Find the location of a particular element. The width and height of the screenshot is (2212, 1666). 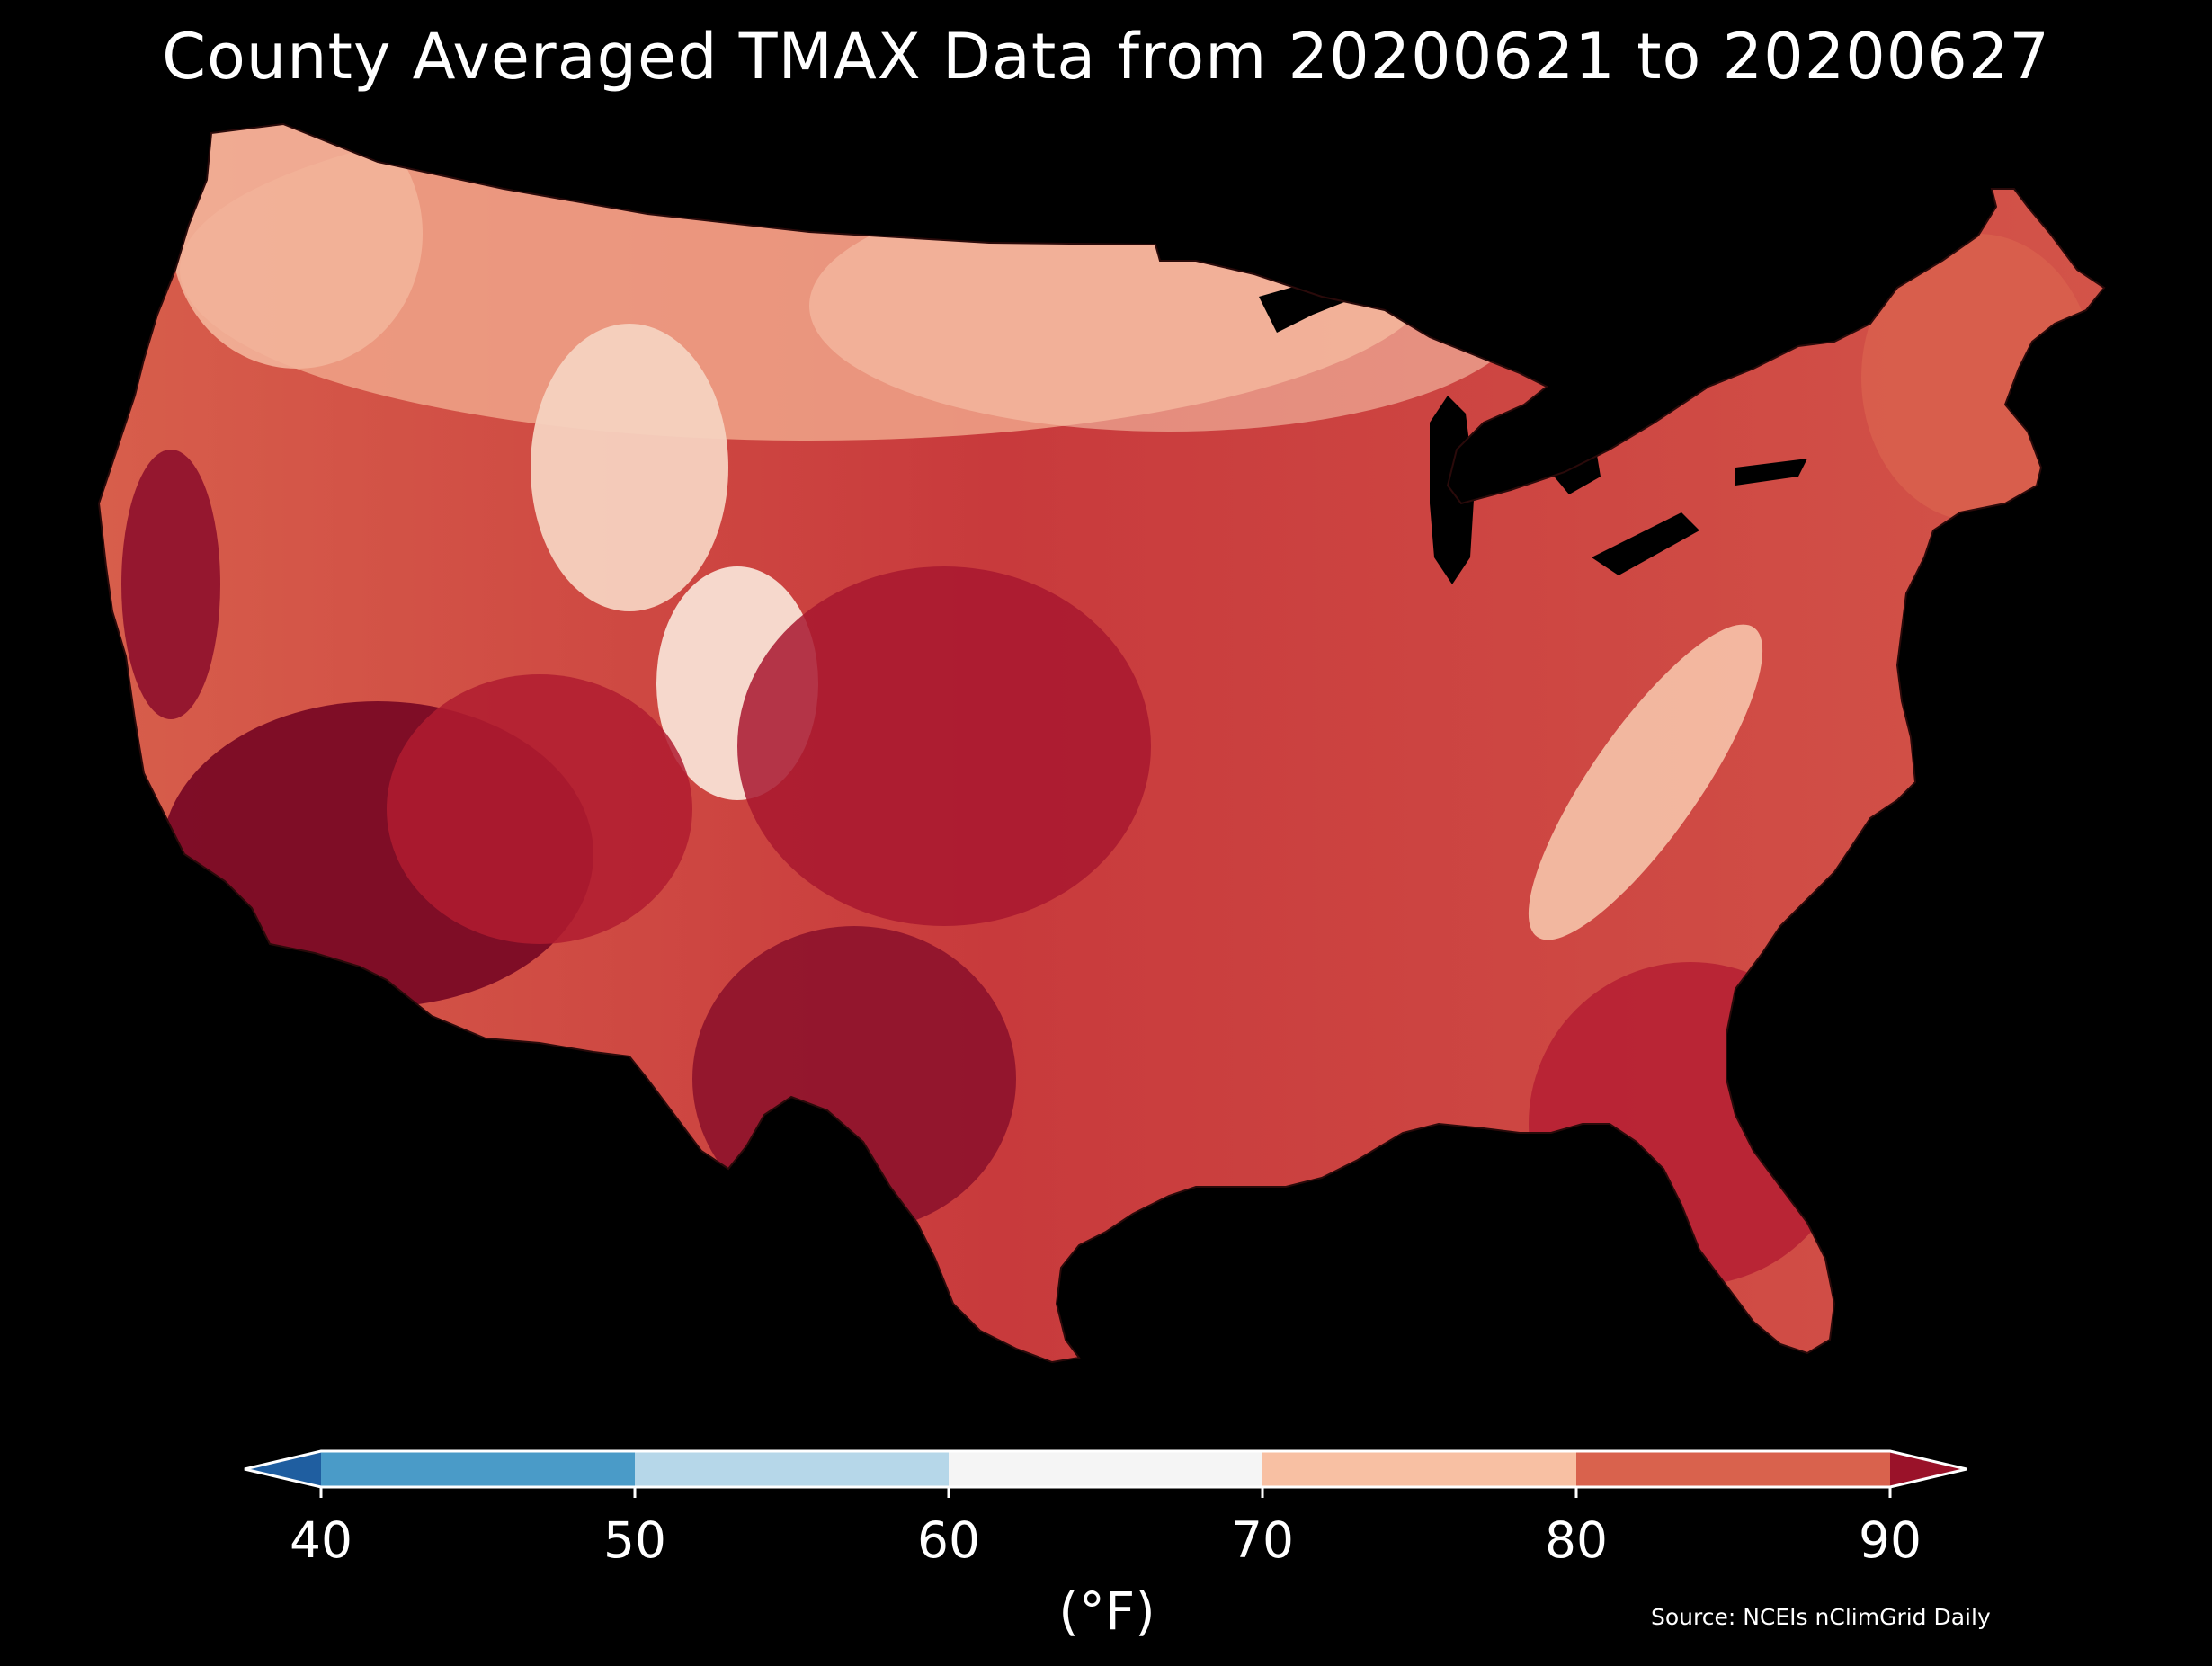

lake-huron is located at coordinates (1569, 454).